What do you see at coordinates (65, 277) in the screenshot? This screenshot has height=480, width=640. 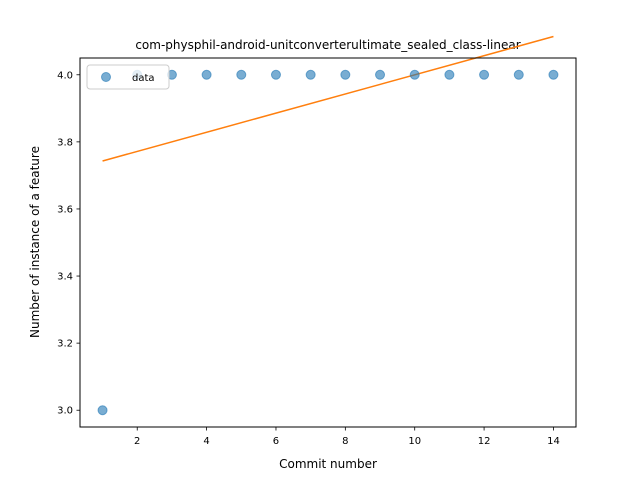 I see `y-tick-label: 3.4` at bounding box center [65, 277].